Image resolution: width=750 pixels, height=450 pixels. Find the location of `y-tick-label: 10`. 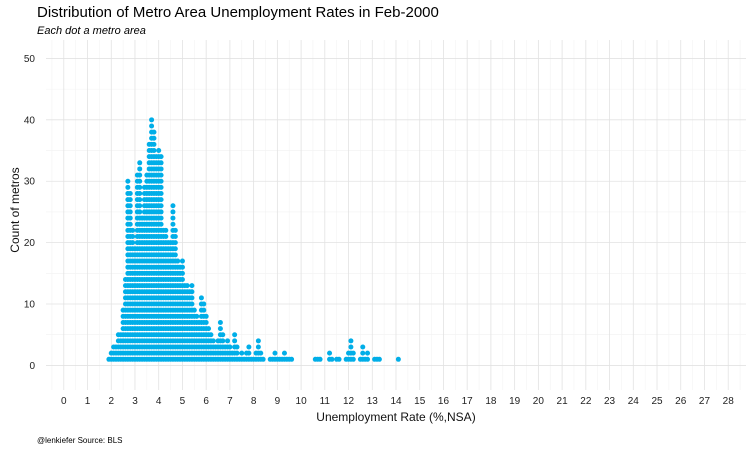

y-tick-label: 10 is located at coordinates (30, 305).